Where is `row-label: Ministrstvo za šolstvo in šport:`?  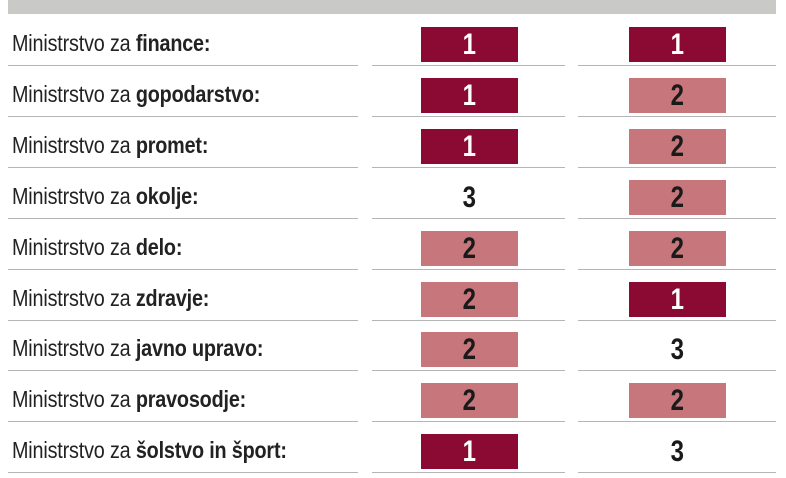 row-label: Ministrstvo za šolstvo in šport: is located at coordinates (149, 450).